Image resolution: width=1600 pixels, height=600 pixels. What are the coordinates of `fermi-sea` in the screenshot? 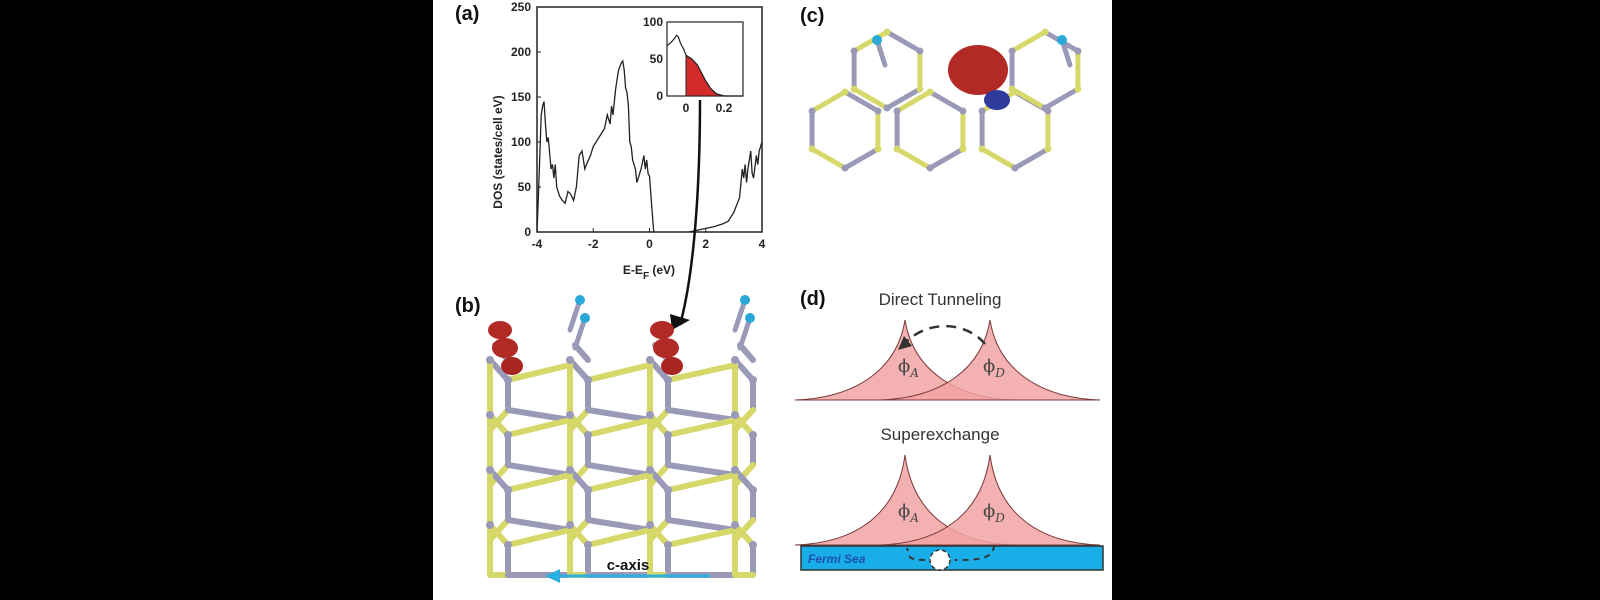 It's located at (952, 558).